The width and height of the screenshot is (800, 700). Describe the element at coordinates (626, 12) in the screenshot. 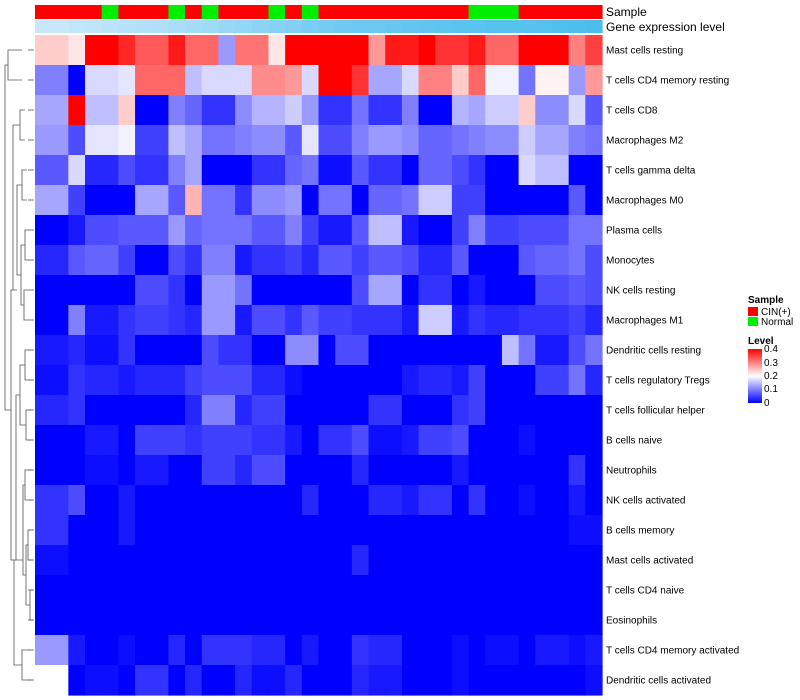

I see `annotation-label-sample: Sample` at that location.